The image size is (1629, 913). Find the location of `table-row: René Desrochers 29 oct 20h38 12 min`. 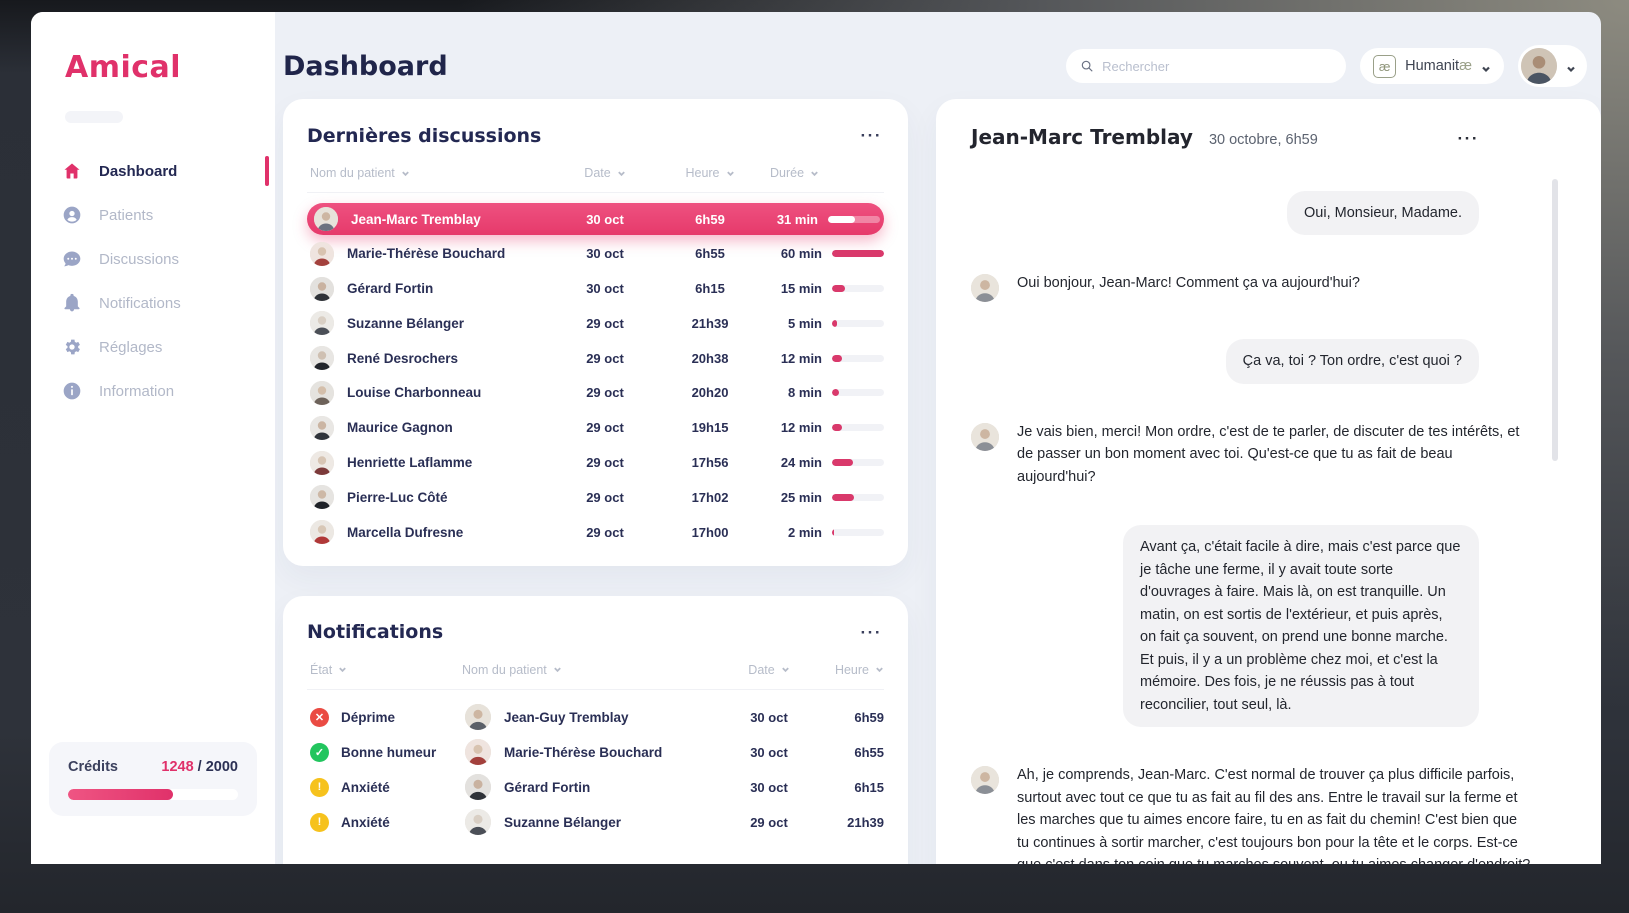

table-row: René Desrochers 29 oct 20h38 12 min is located at coordinates (595, 358).